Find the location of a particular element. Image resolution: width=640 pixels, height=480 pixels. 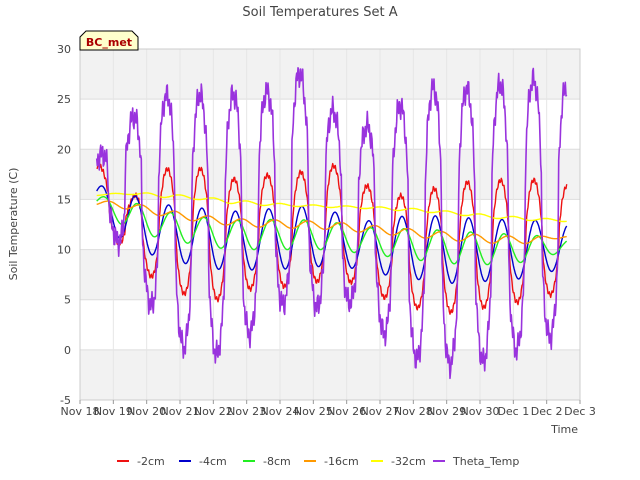

y-tick-label: 10 is located at coordinates (64, 250).